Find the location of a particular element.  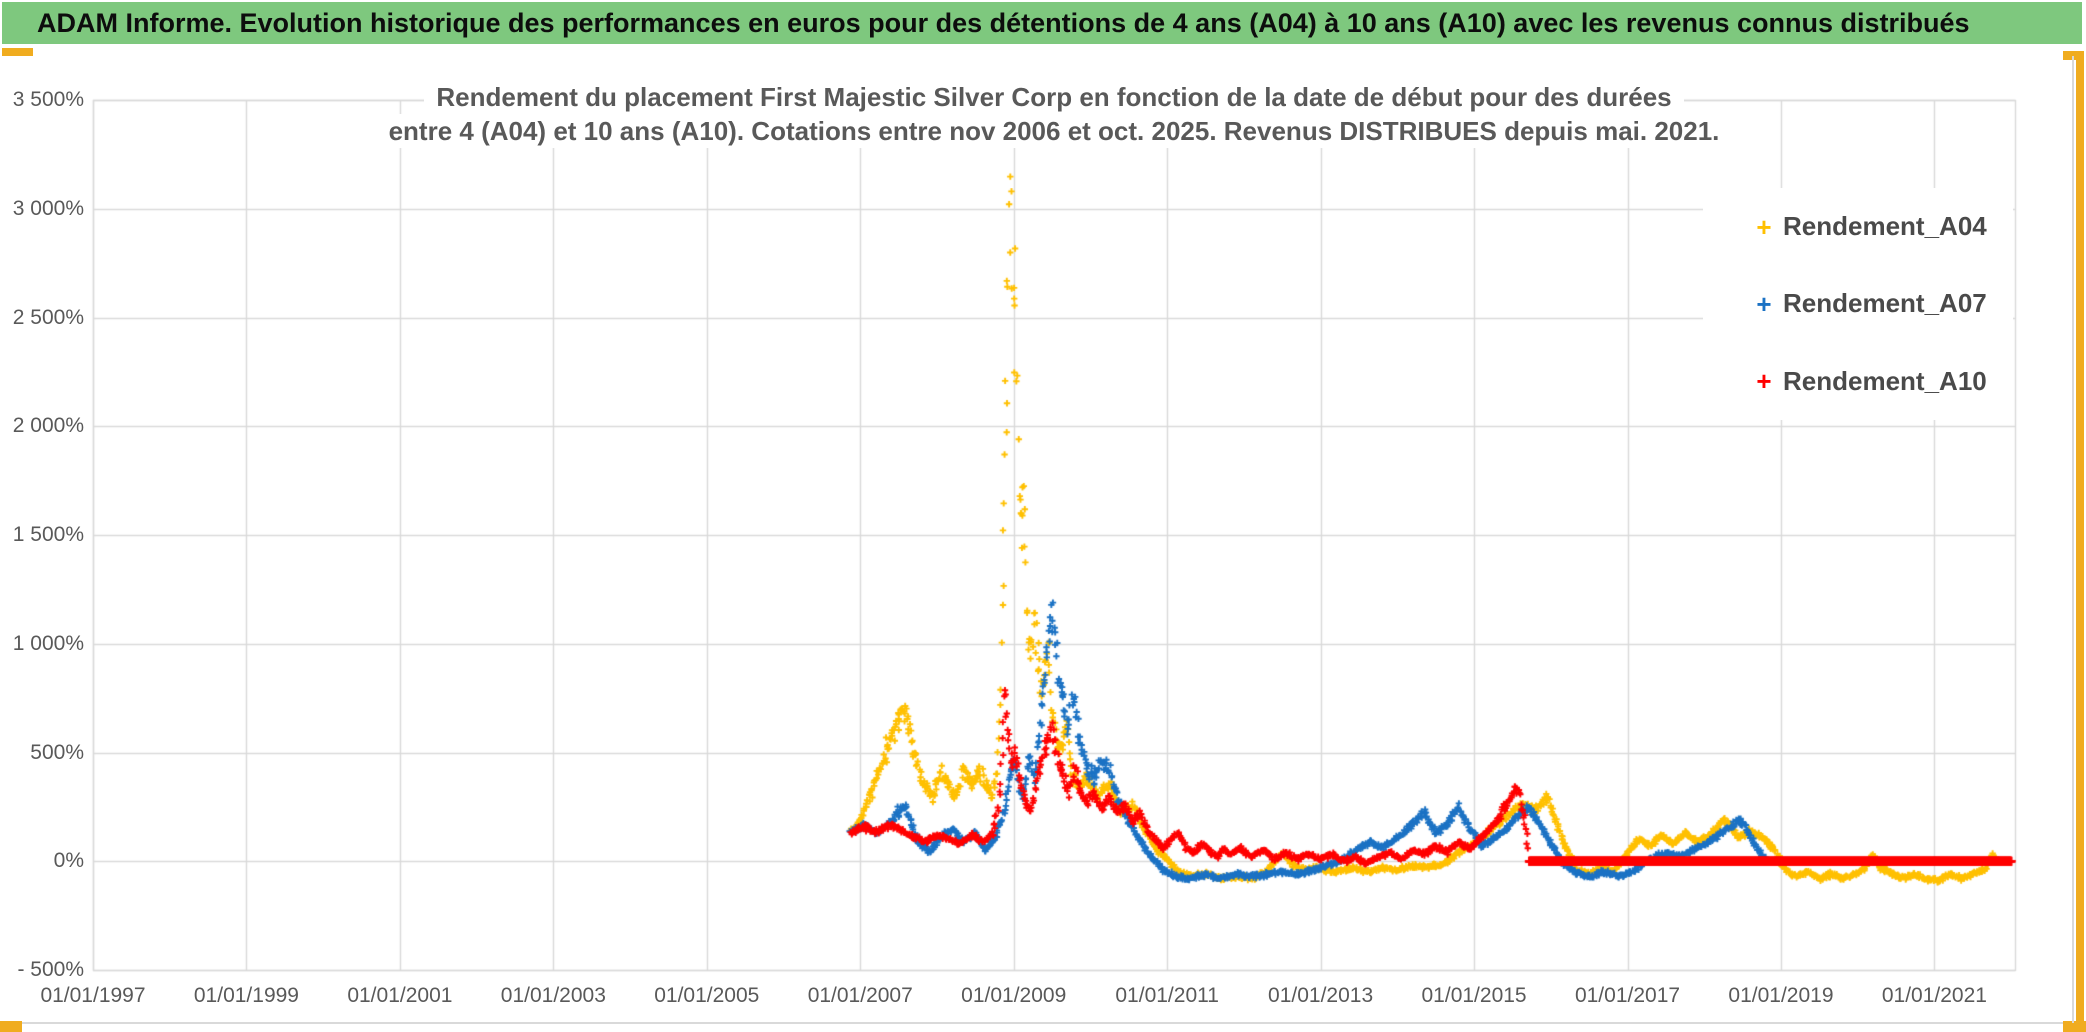

y-tick-label: 500% is located at coordinates (57, 752).